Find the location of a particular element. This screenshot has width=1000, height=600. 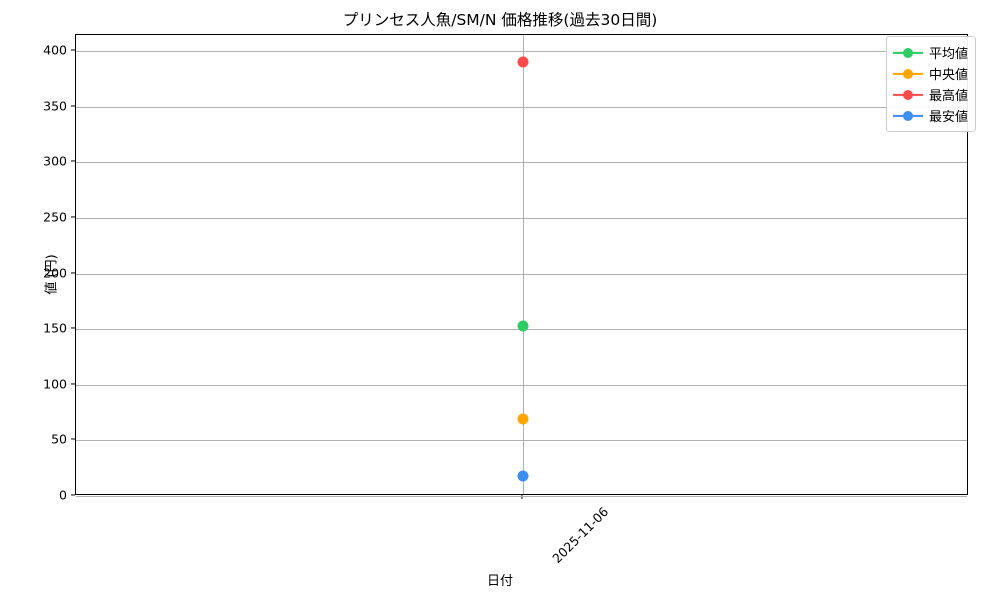

legend-item: 最安値 is located at coordinates (930, 115).